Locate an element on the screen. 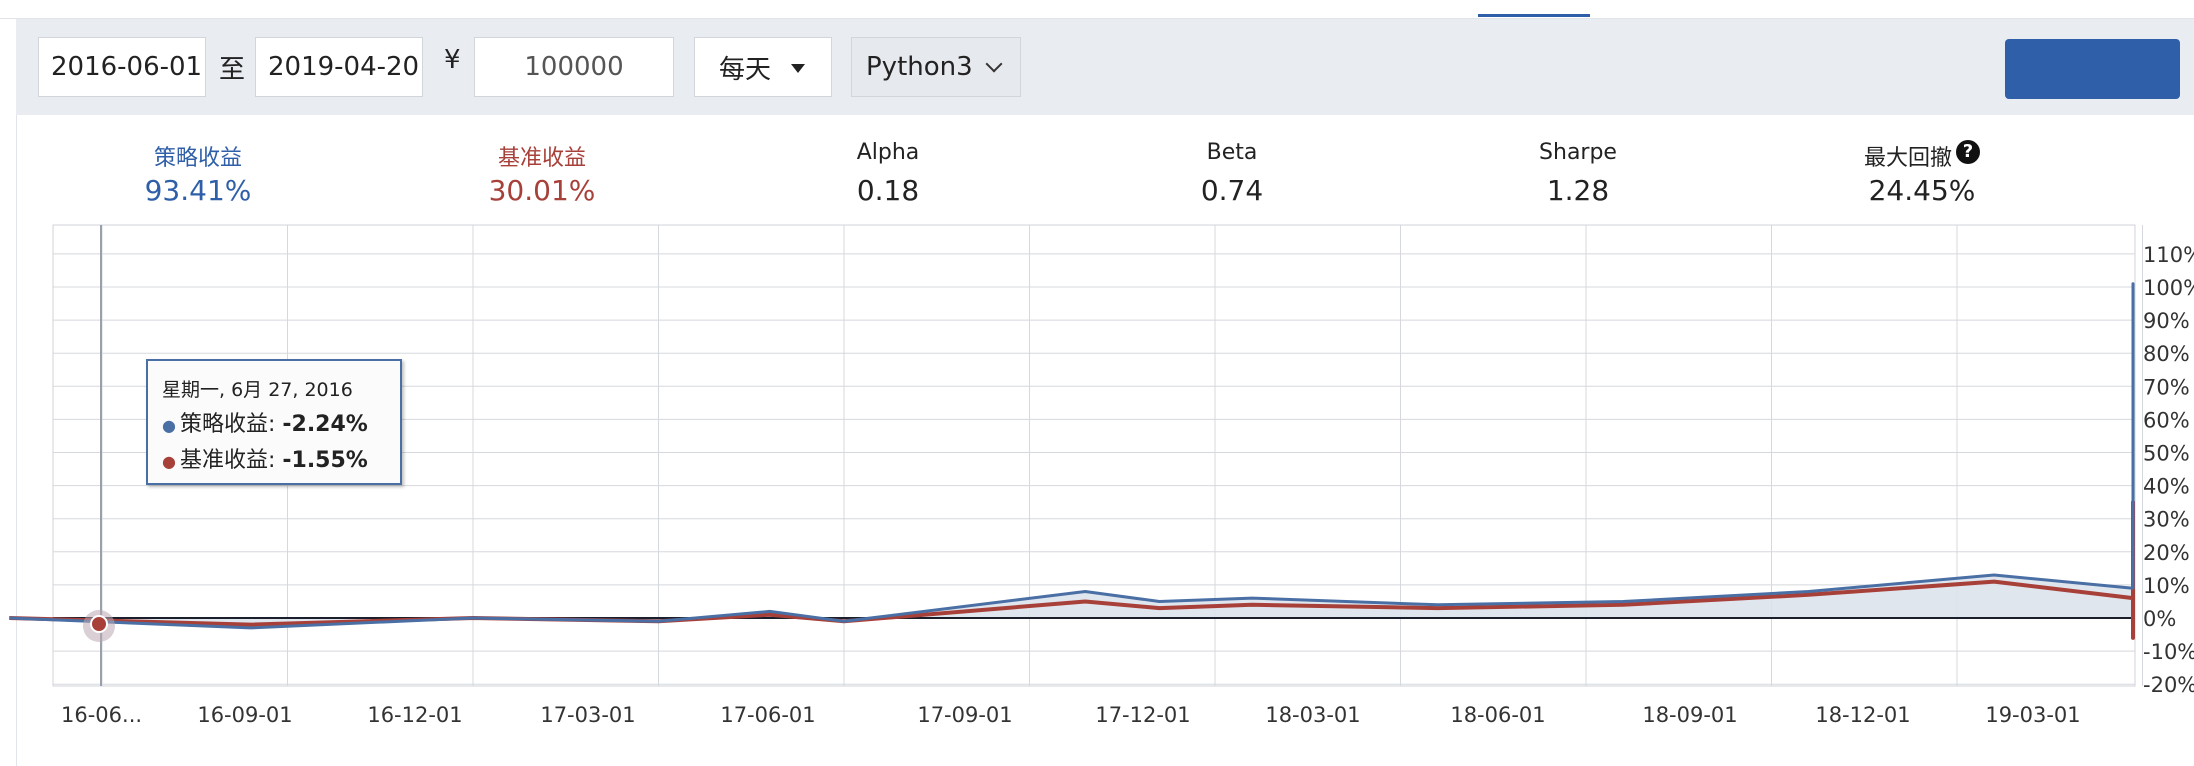 The height and width of the screenshot is (766, 2194). y-tick-label: -10% is located at coordinates (2168, 652).